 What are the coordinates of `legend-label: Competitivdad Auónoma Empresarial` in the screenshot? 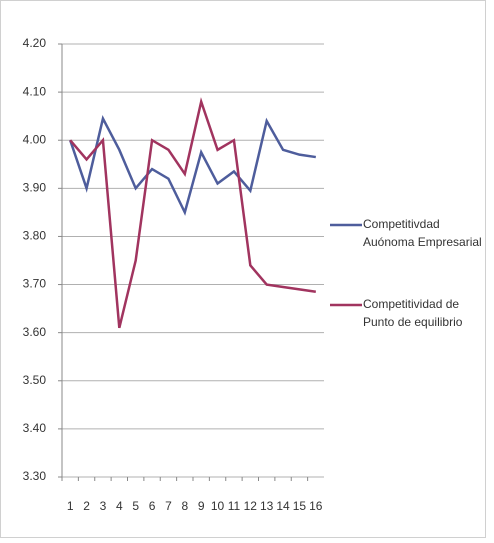 It's located at (422, 233).